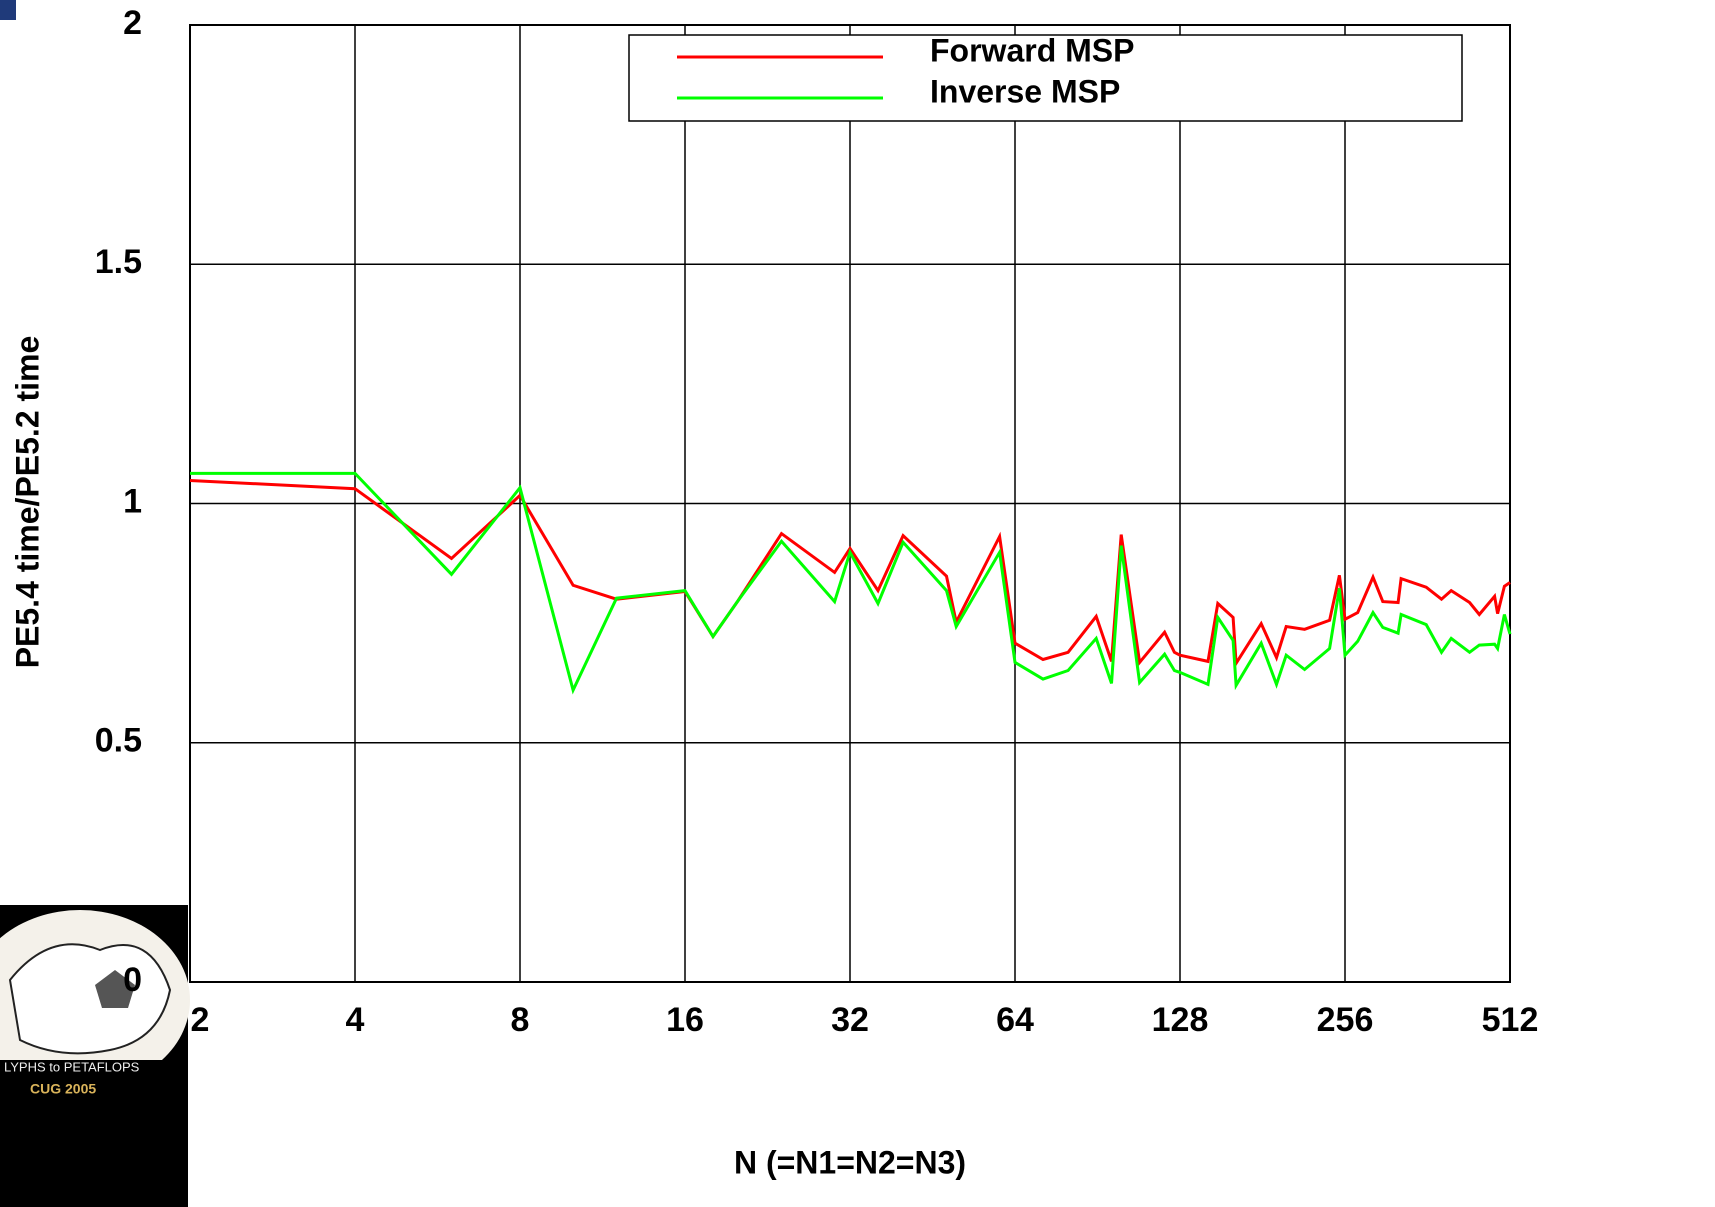  I want to click on y-axis-label: PE5.4 time/PE5.2 time, so click(27, 502).